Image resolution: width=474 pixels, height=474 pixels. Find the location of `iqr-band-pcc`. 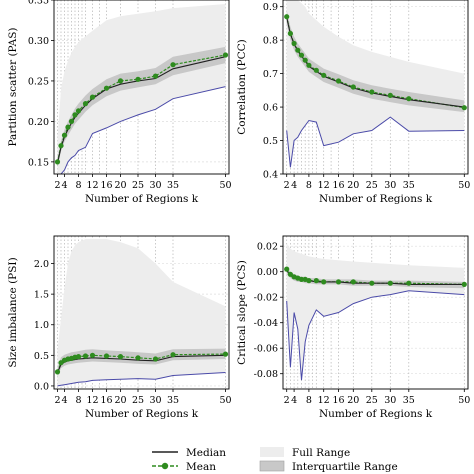

iqr-band-pcc is located at coordinates (375, 61).